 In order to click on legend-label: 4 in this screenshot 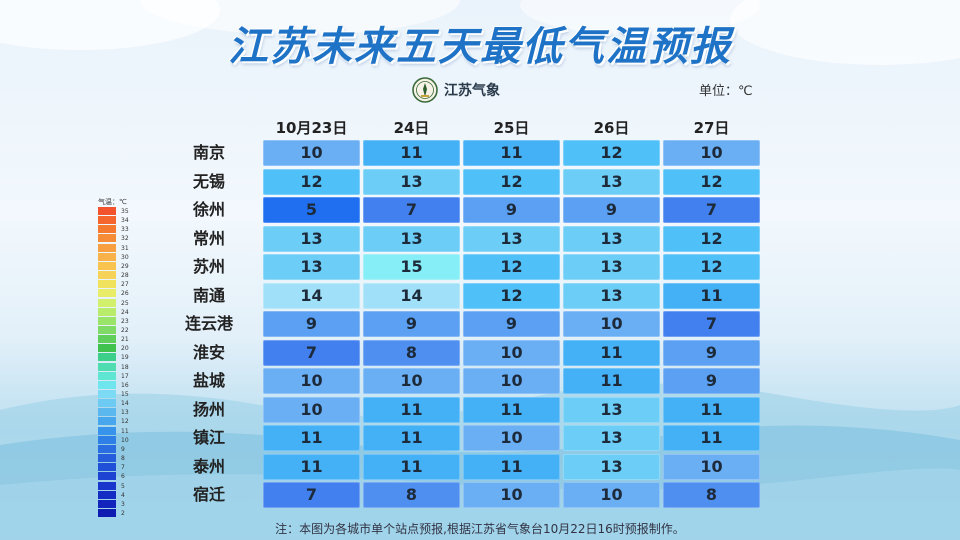, I will do `click(123, 495)`.